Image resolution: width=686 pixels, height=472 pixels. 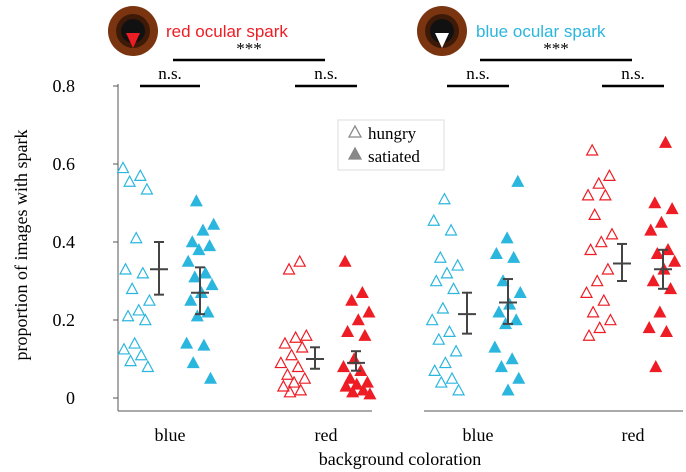 I want to click on x-axis-label: background coloration, so click(x=400, y=459).